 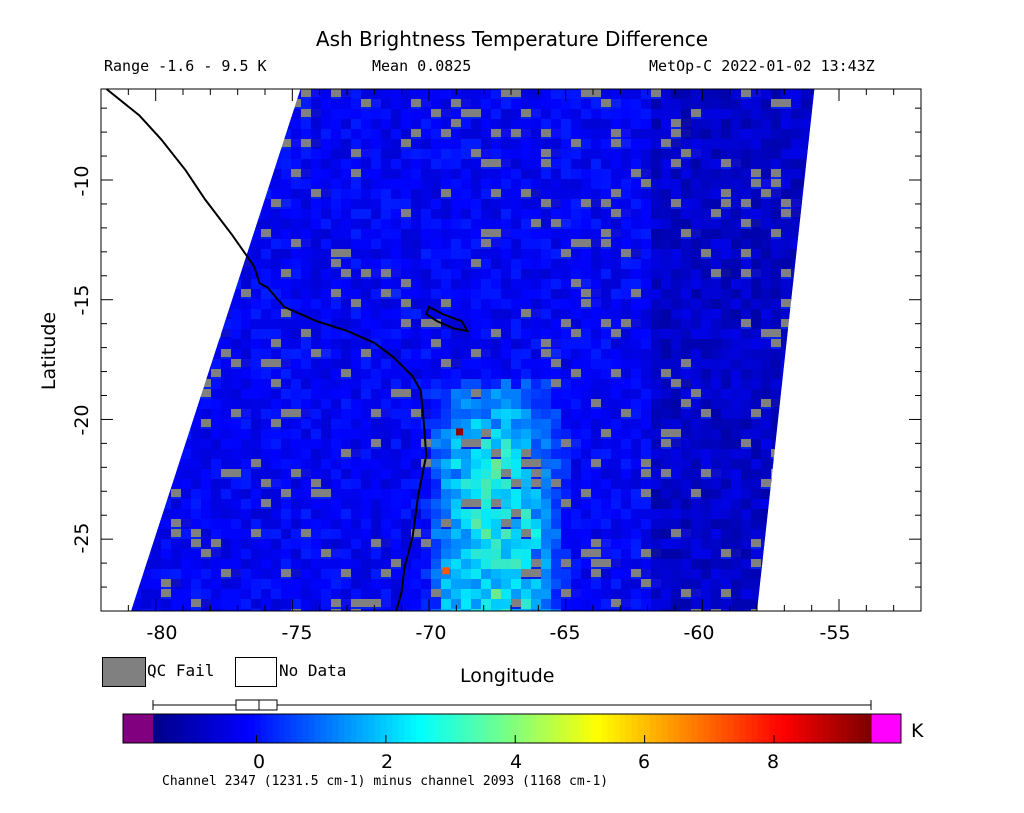 What do you see at coordinates (313, 670) in the screenshot?
I see `no-data-label: No Data` at bounding box center [313, 670].